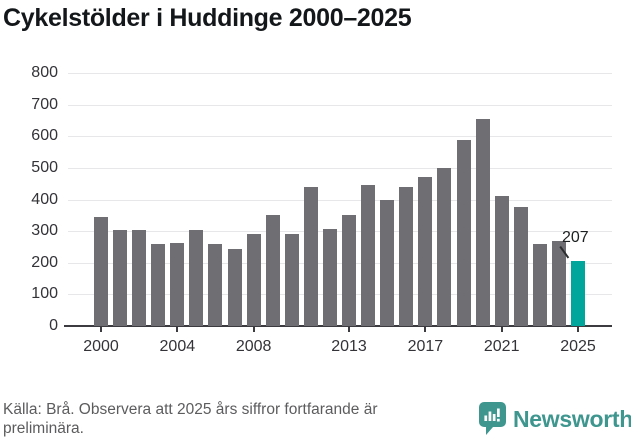 Image resolution: width=631 pixels, height=439 pixels. Describe the element at coordinates (253, 280) in the screenshot. I see `bar-2008` at that location.